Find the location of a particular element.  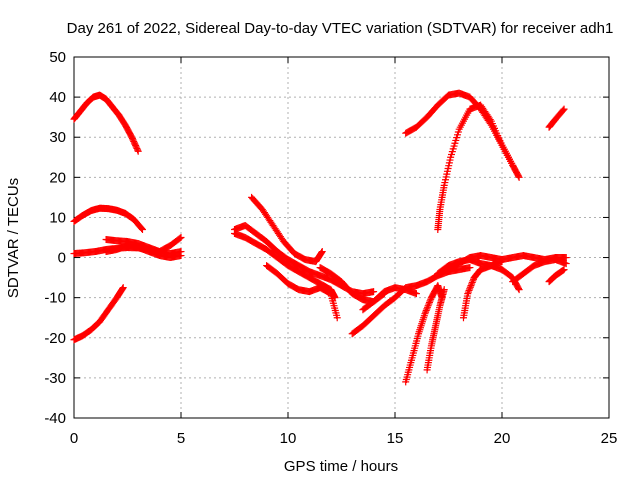

series-arc11 is located at coordinates (352, 285).